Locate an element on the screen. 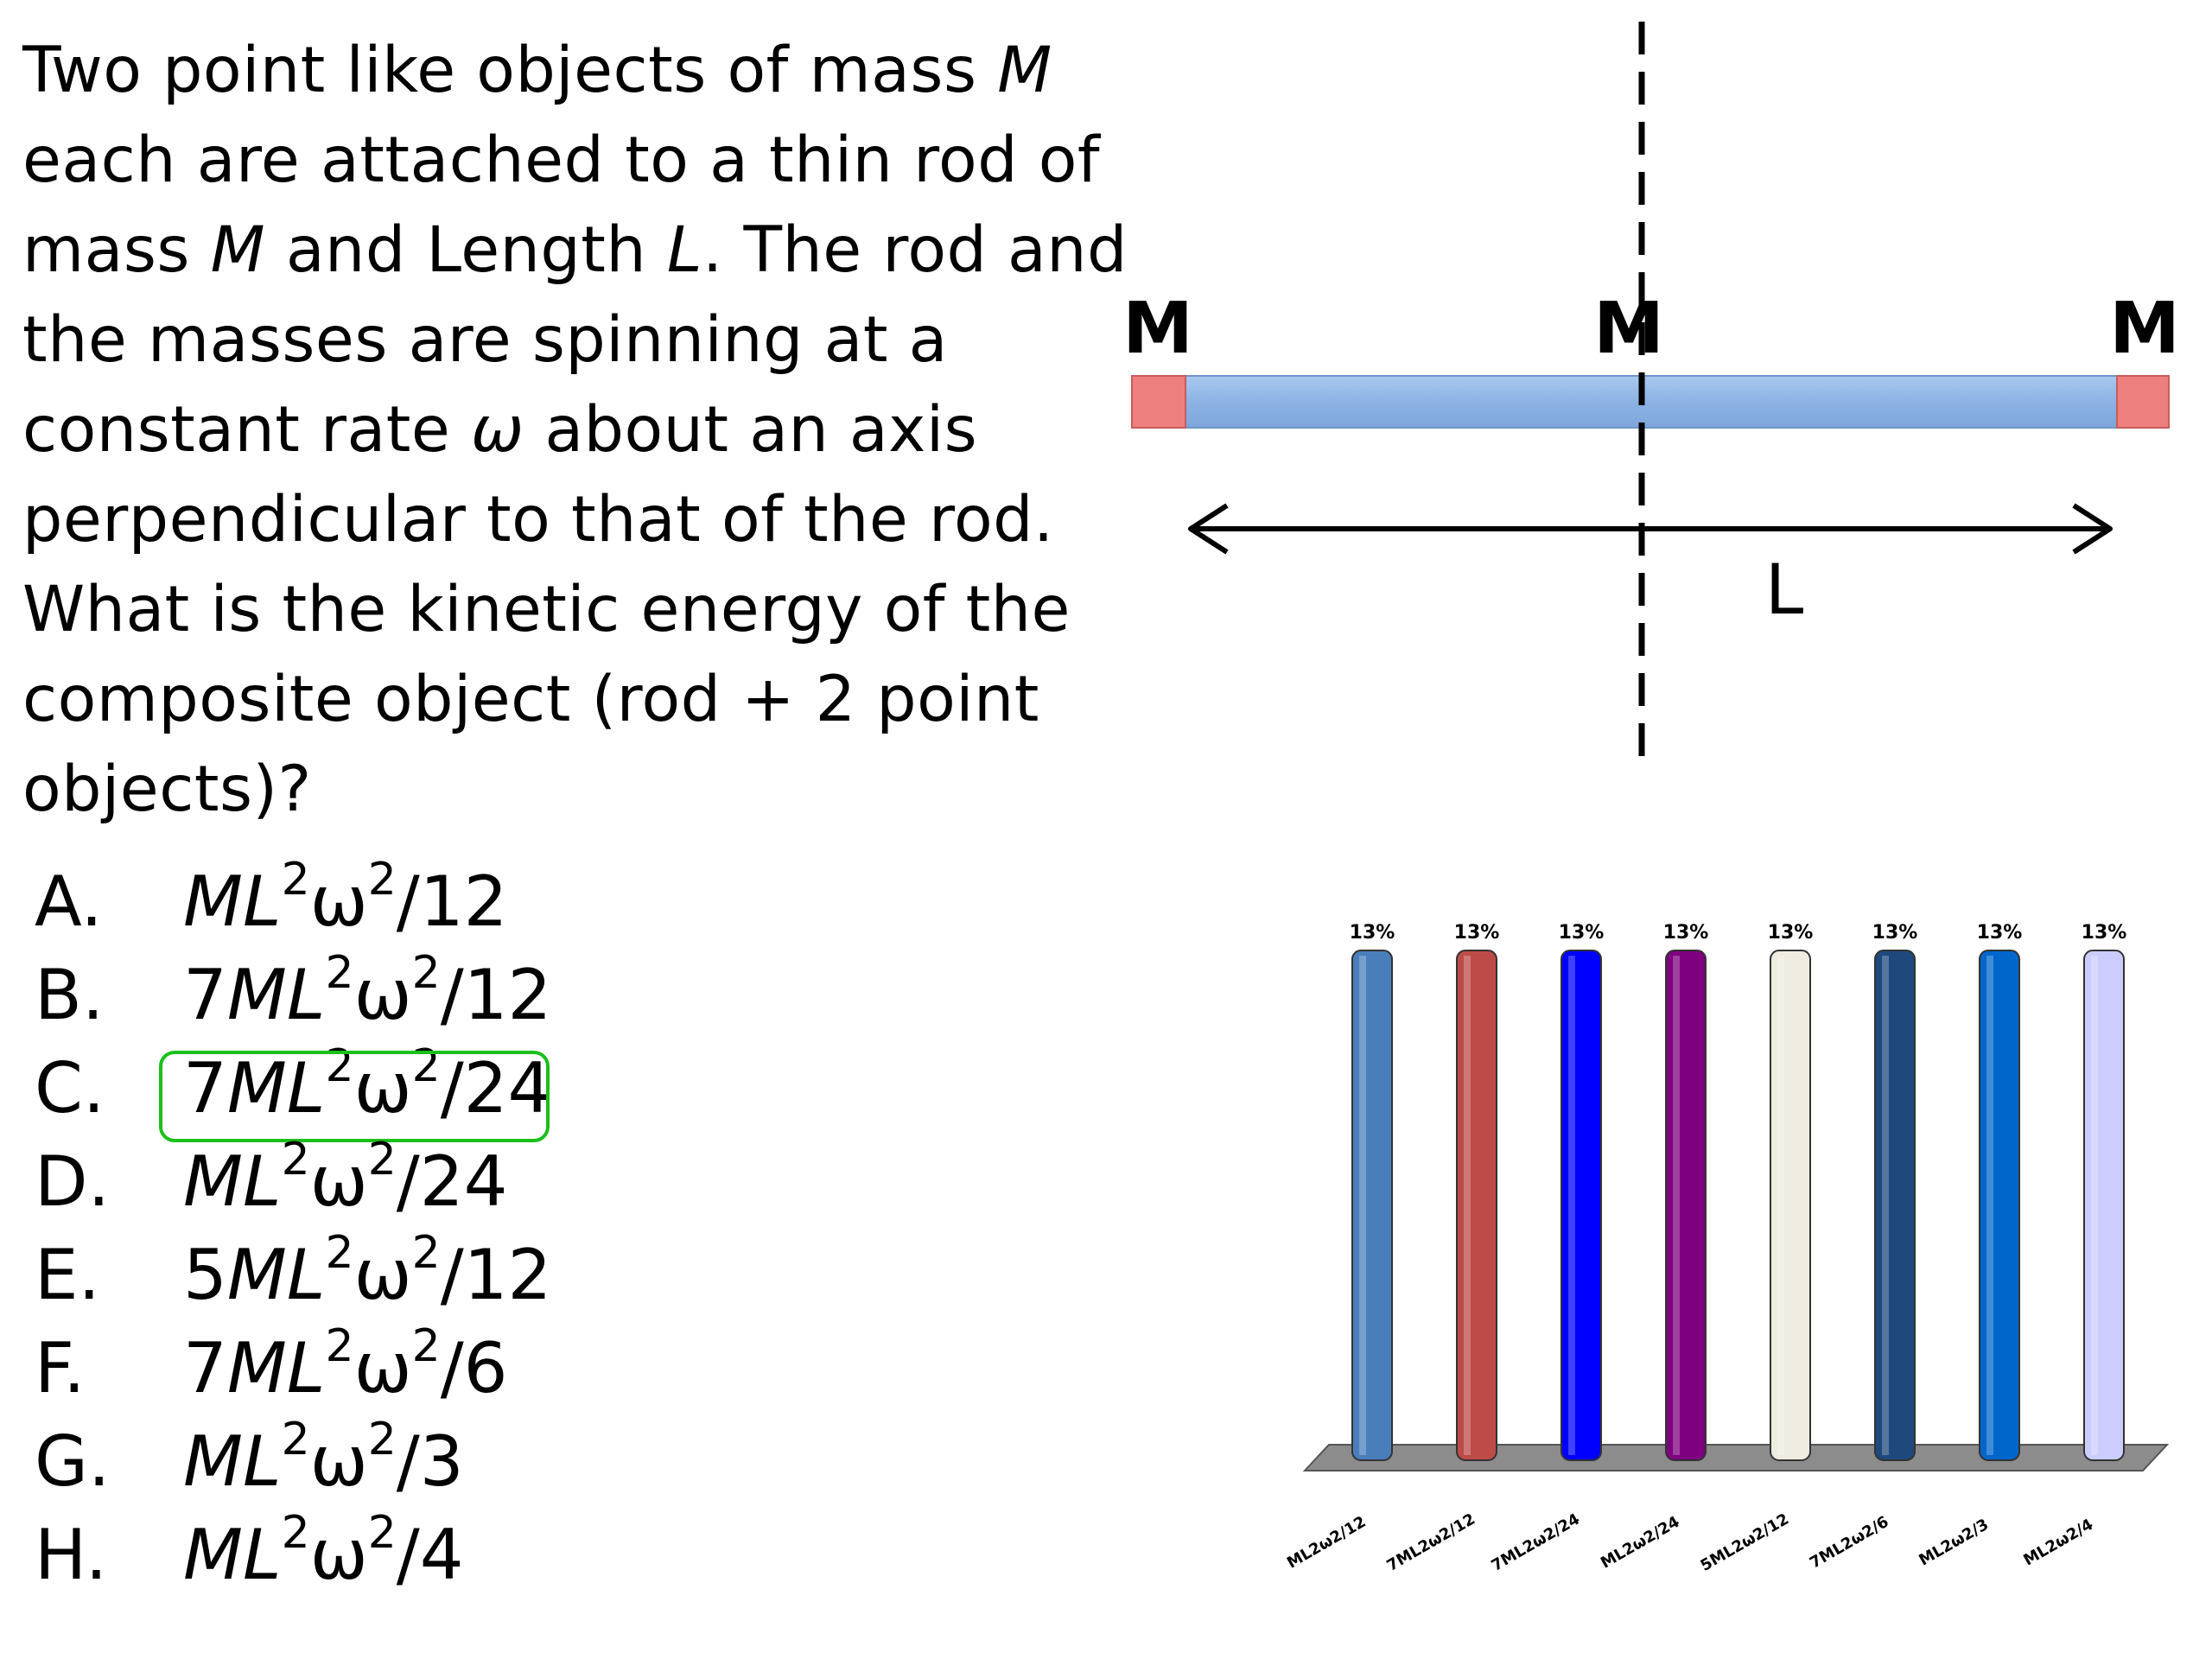 Image resolution: width=2212 pixels, height=1659 pixels. question-text-segment: perpendicular to that of the rod. is located at coordinates (538, 519).